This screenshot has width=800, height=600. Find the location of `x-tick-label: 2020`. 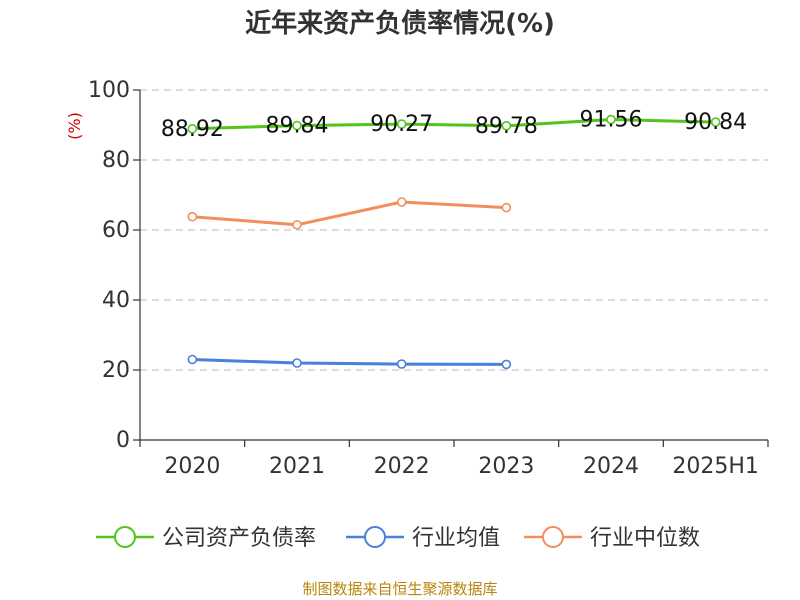

x-tick-label: 2020 is located at coordinates (192, 466).